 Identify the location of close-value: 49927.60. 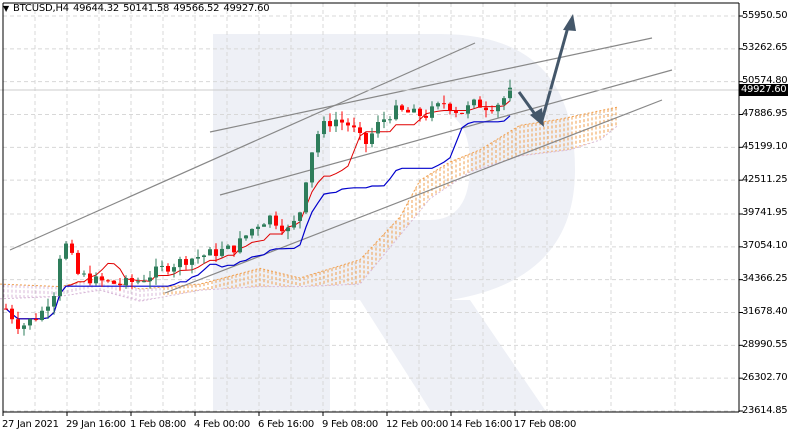
(246, 8).